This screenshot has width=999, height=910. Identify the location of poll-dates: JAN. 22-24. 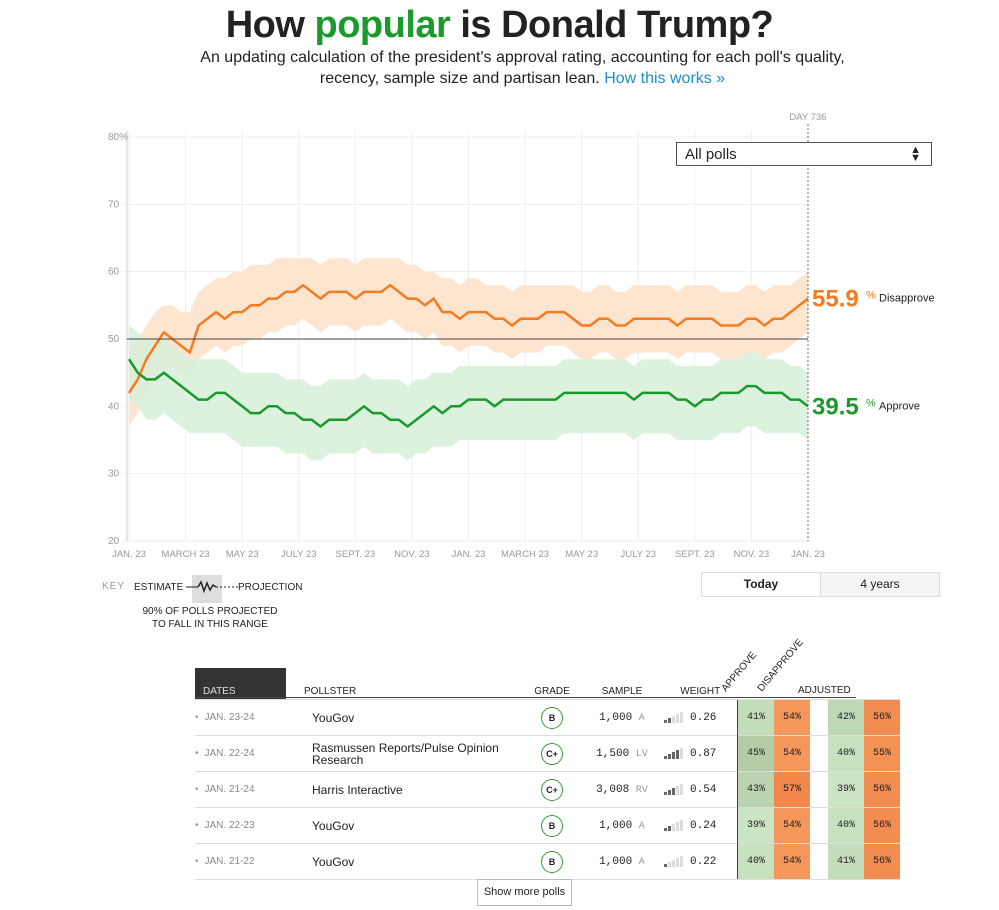
(240, 753).